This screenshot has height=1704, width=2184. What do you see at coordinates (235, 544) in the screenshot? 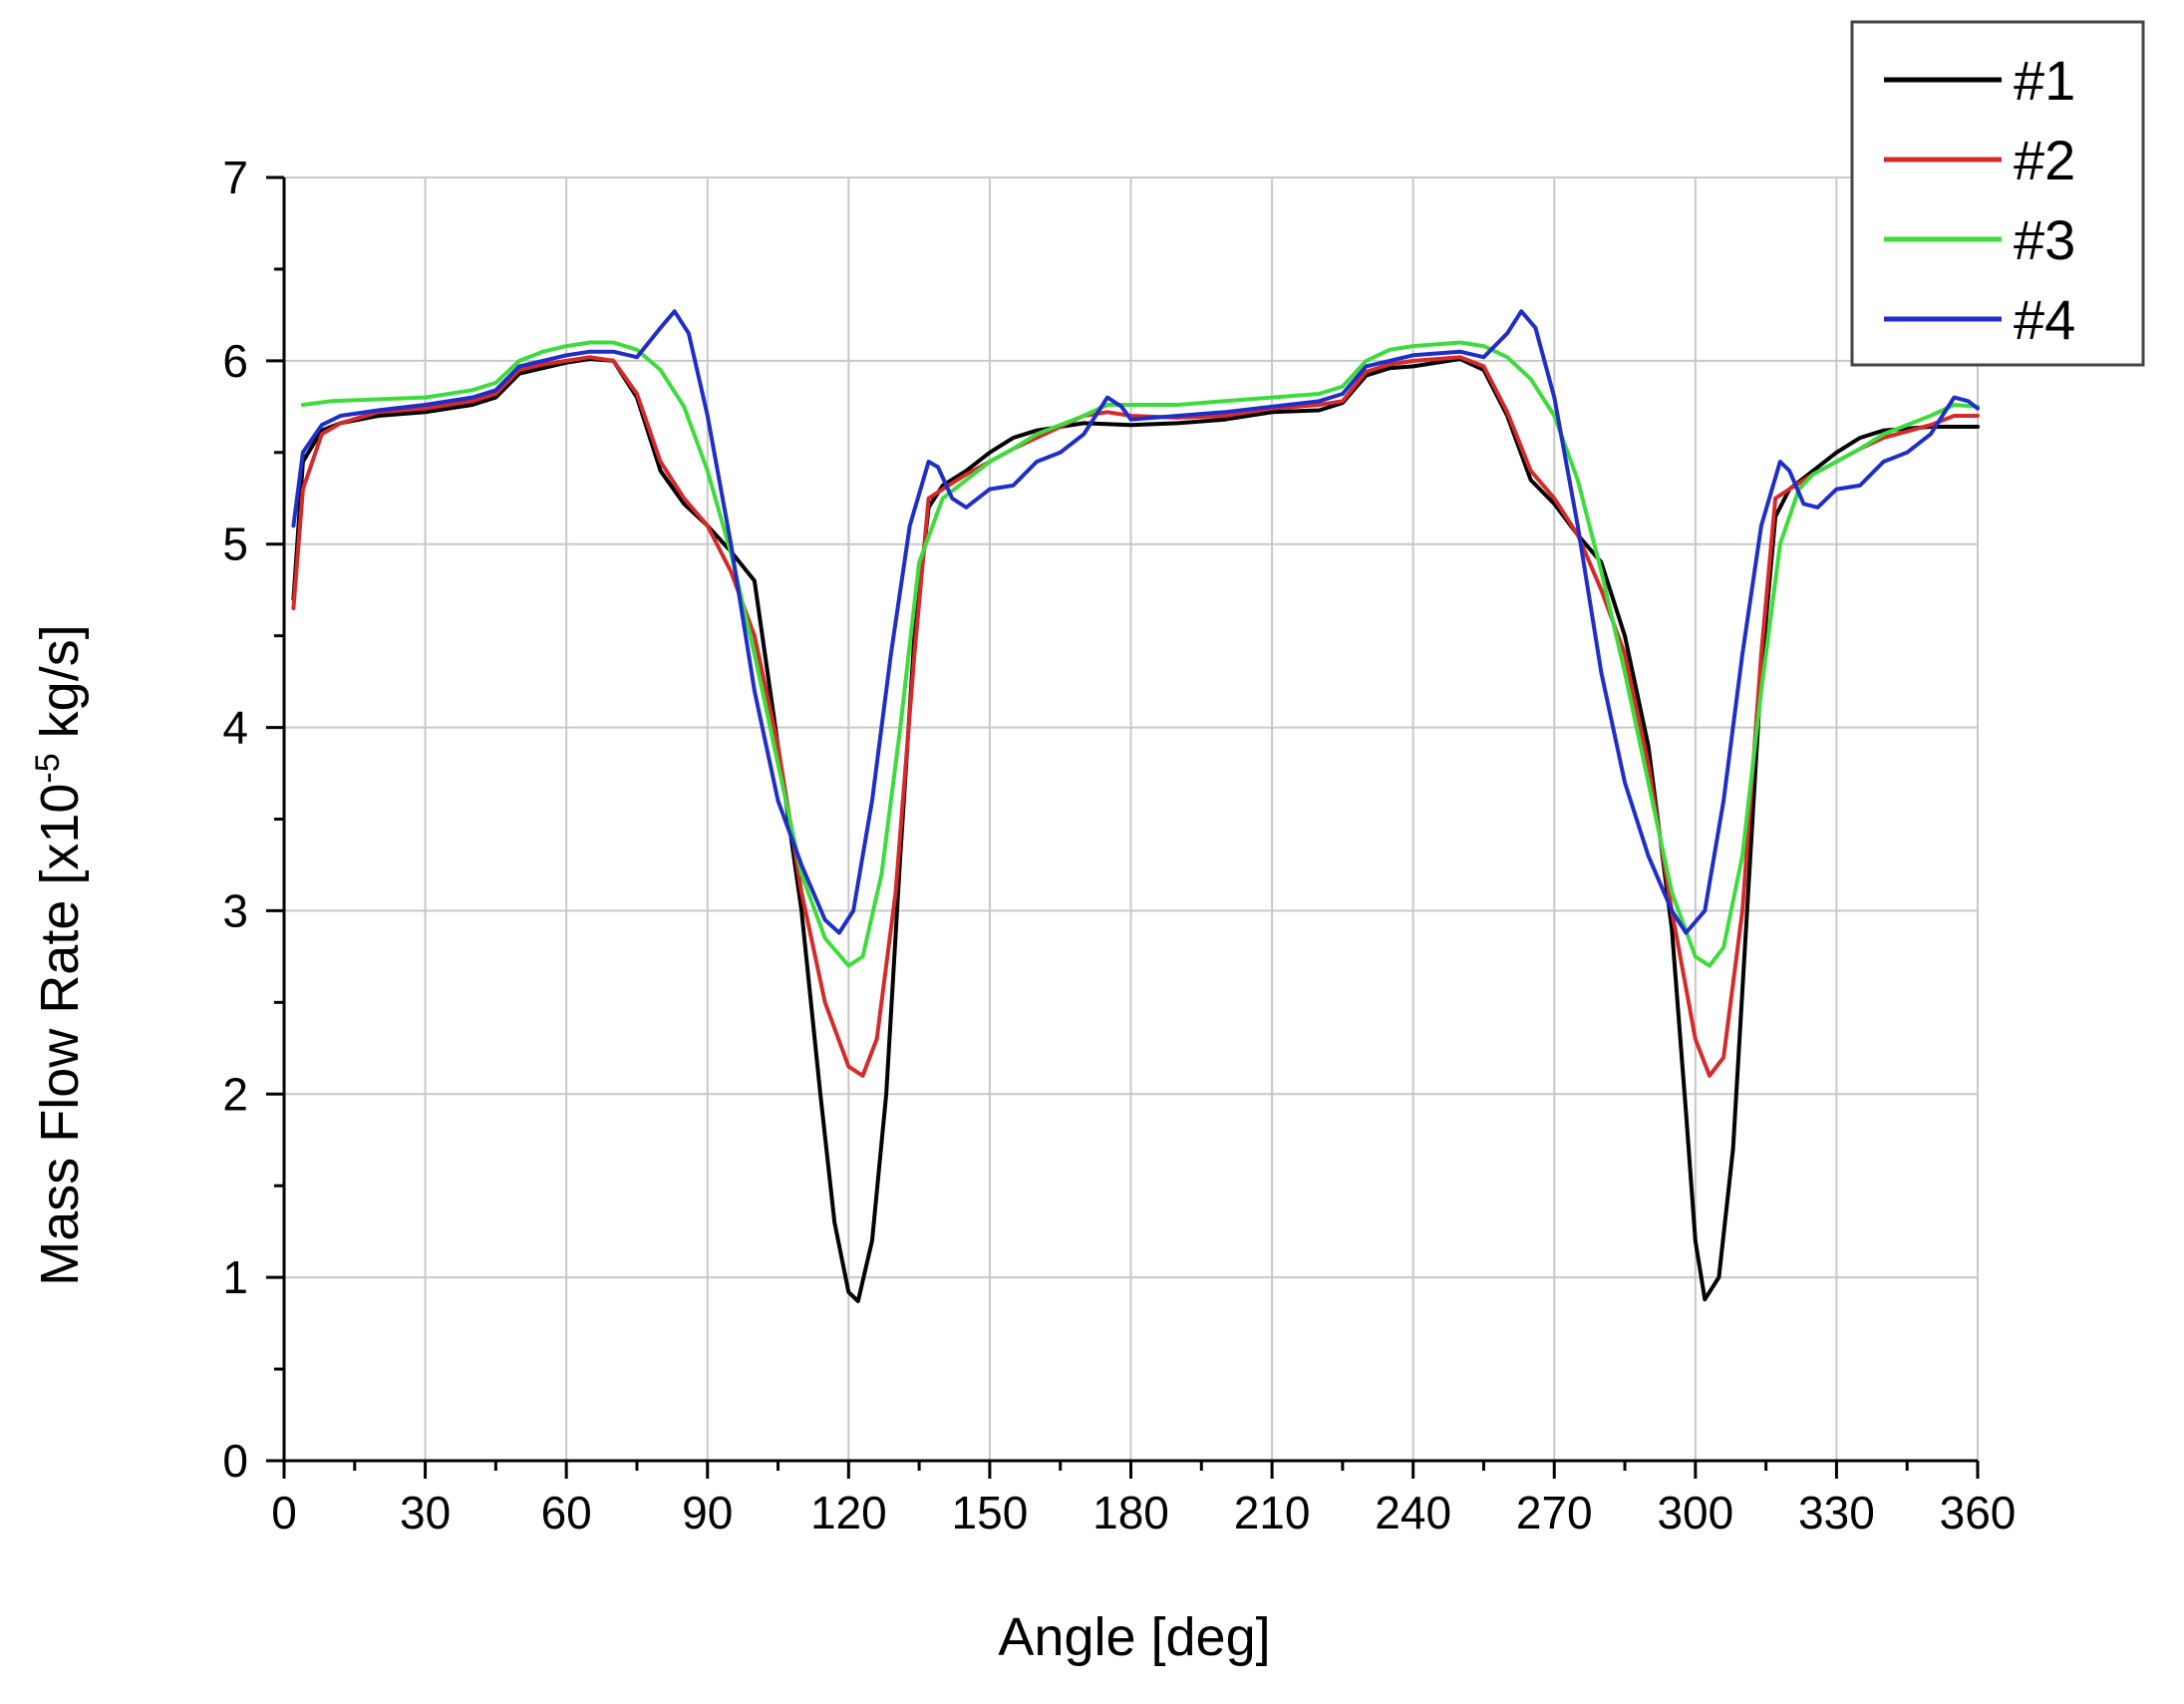
I see `y-tick-label-5: 5` at bounding box center [235, 544].